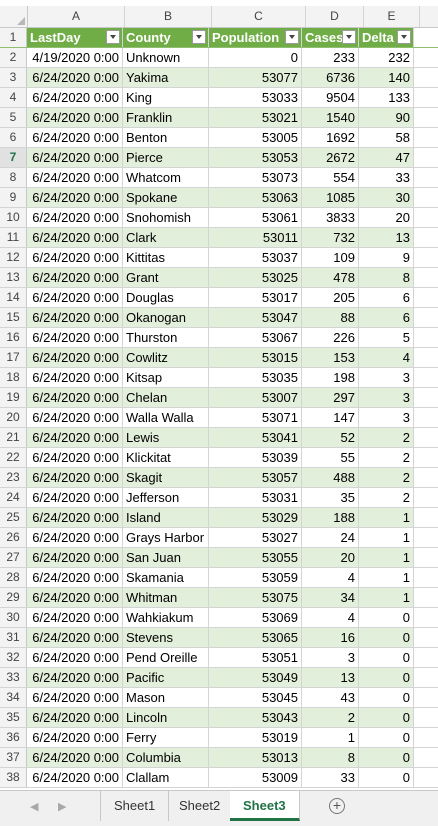 The height and width of the screenshot is (826, 438). What do you see at coordinates (330, 137) in the screenshot?
I see `cases-cell: 1692` at bounding box center [330, 137].